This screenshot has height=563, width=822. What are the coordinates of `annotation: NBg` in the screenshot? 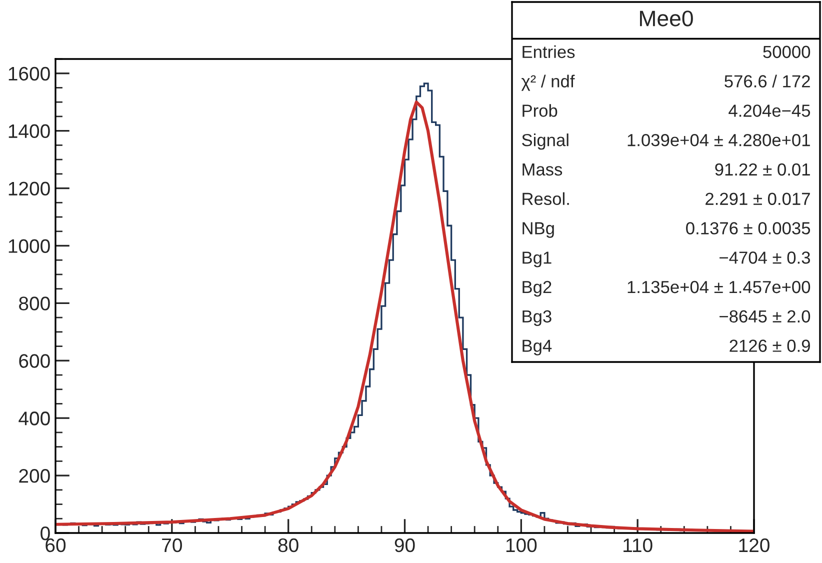 It's located at (538, 230).